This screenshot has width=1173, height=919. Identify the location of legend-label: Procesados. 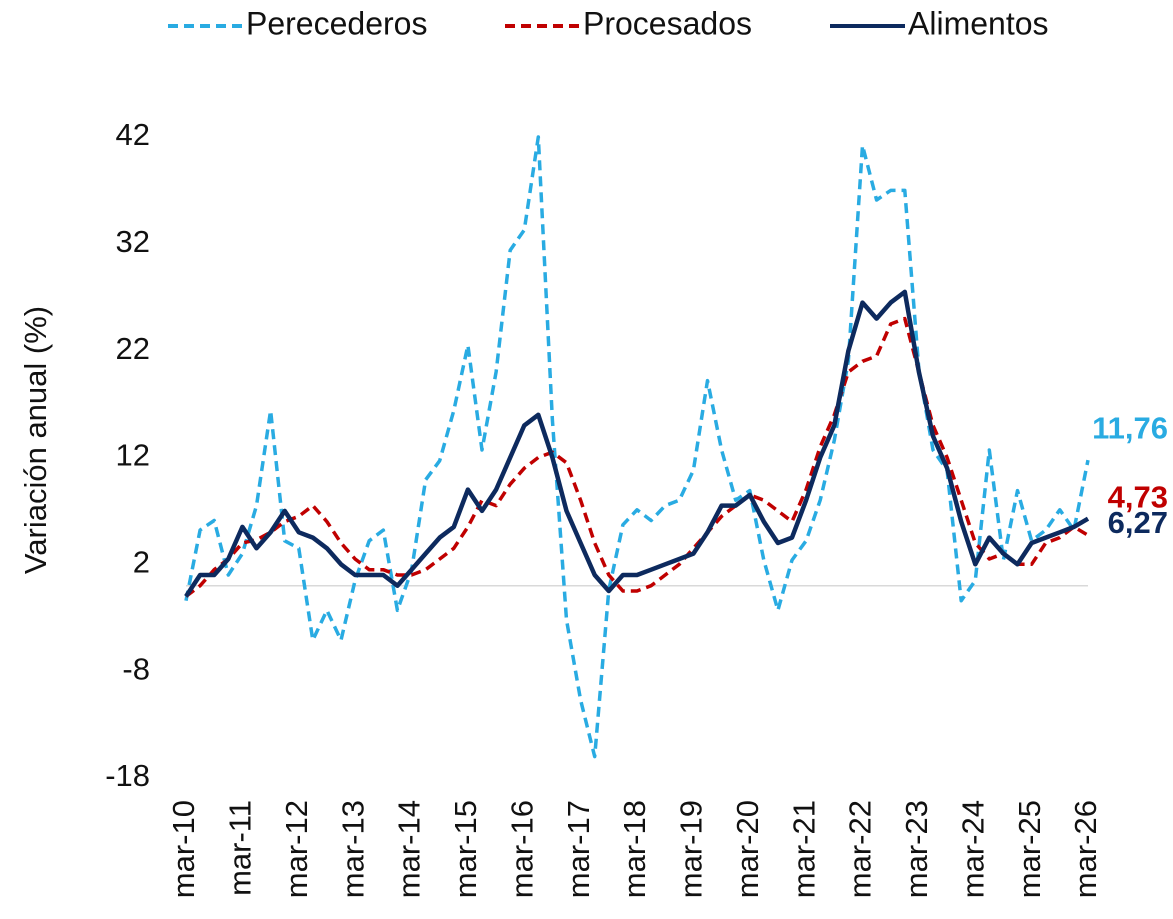
(667, 23).